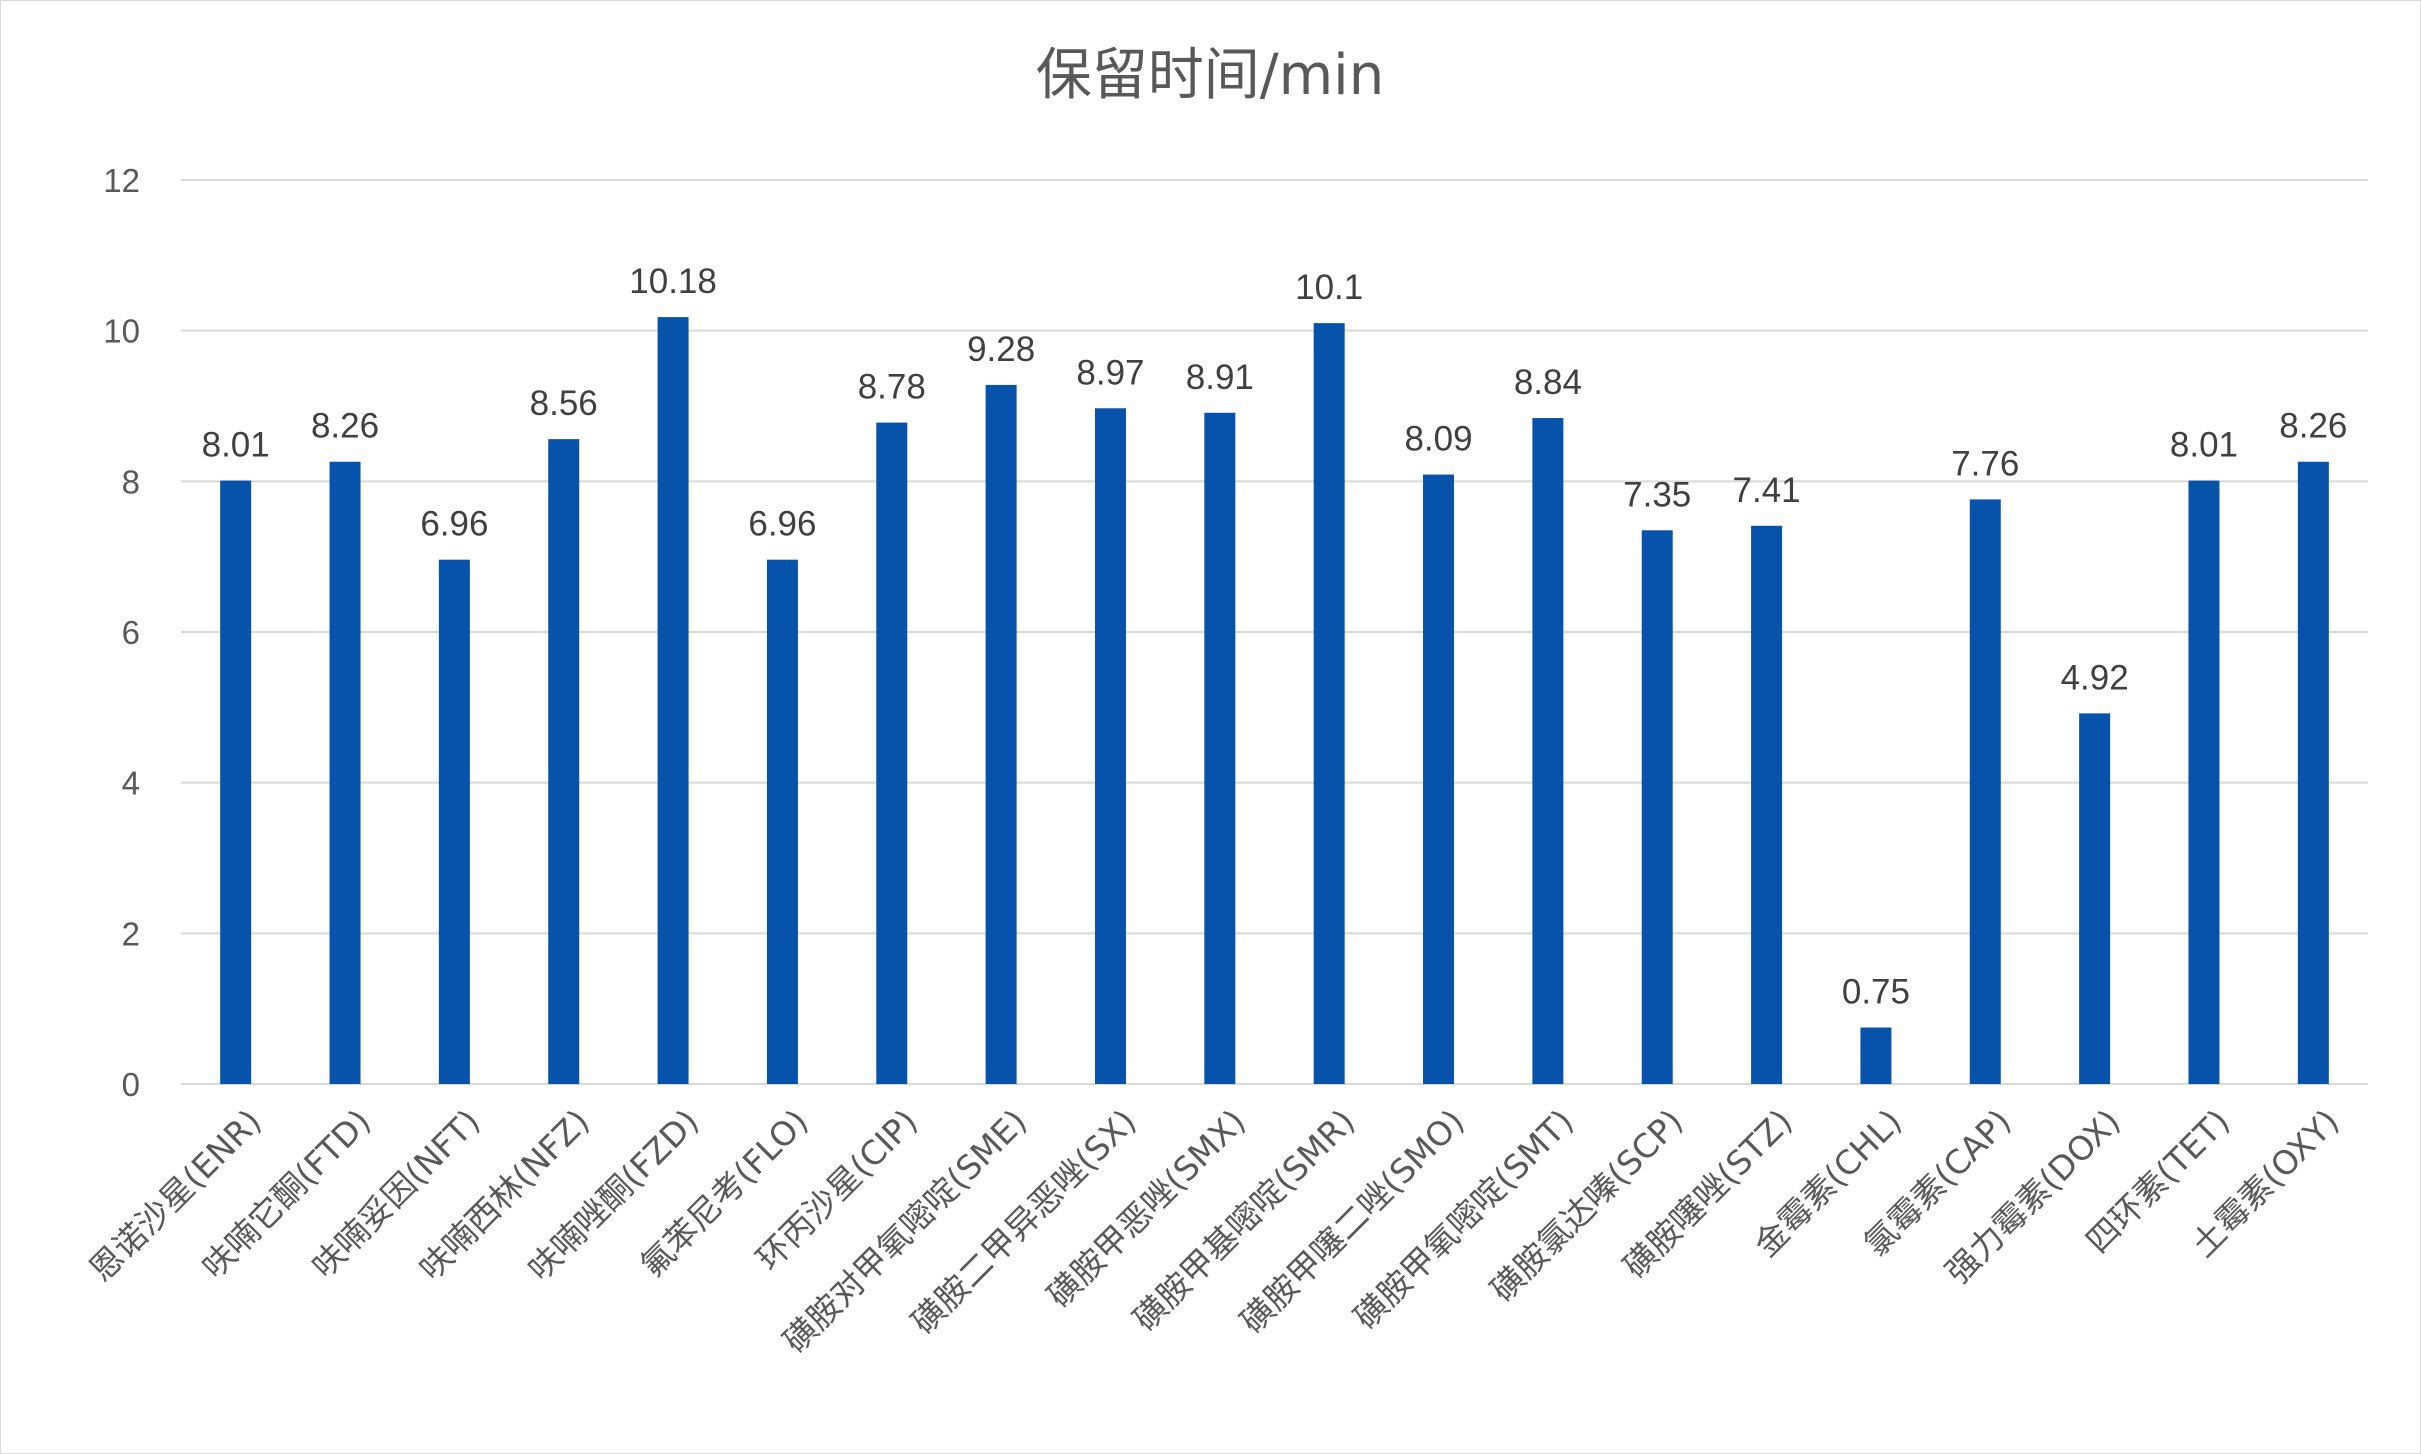  What do you see at coordinates (1220, 377) in the screenshot?
I see `data-label: 8.91` at bounding box center [1220, 377].